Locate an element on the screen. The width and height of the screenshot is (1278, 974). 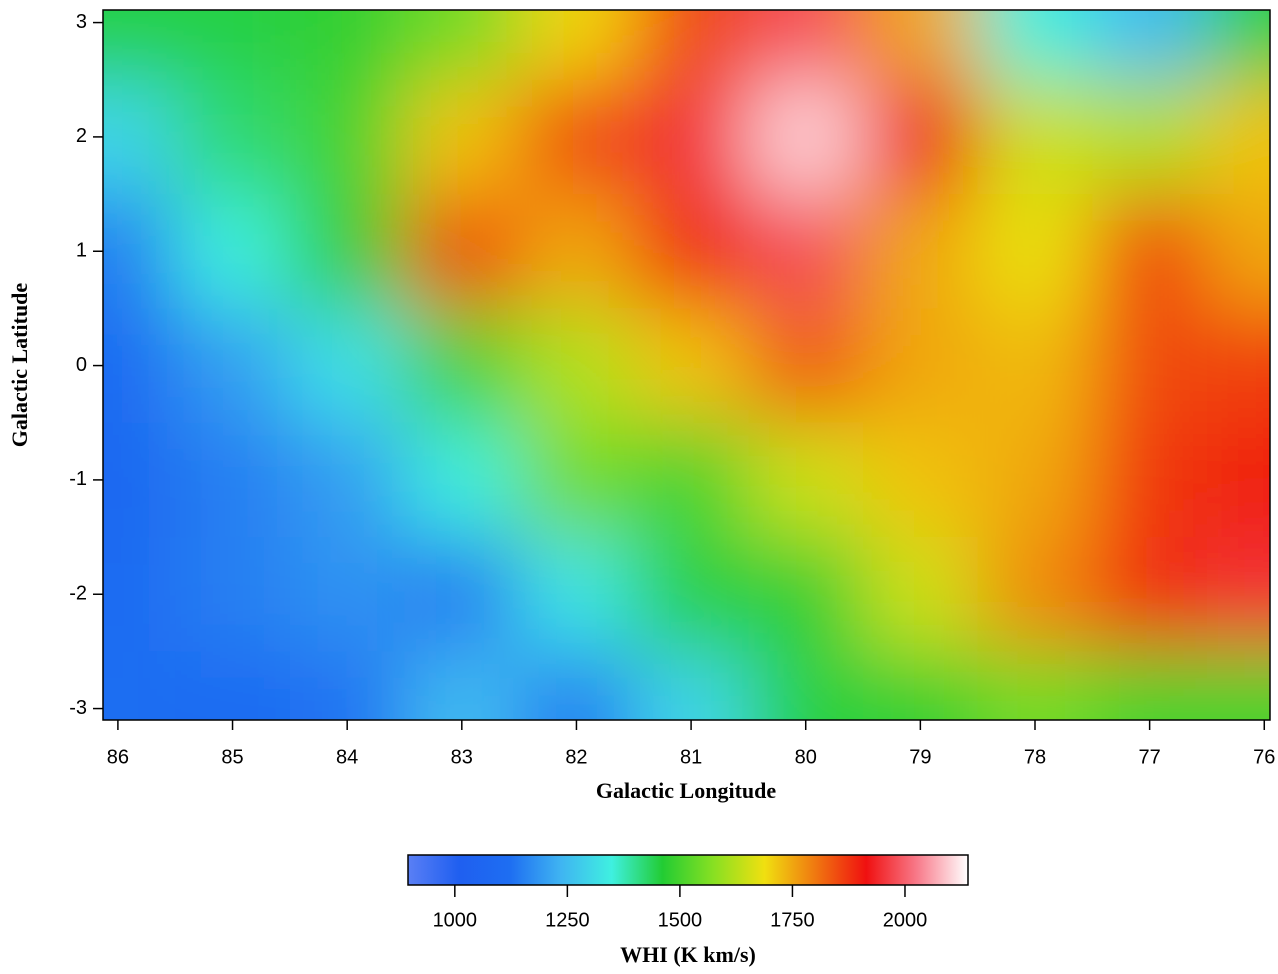
y-tick-label: 2 is located at coordinates (81, 136).